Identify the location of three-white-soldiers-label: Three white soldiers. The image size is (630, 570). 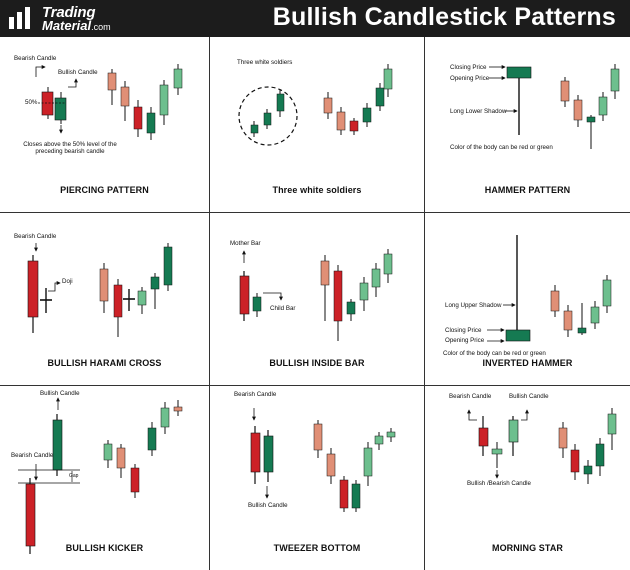
(265, 62).